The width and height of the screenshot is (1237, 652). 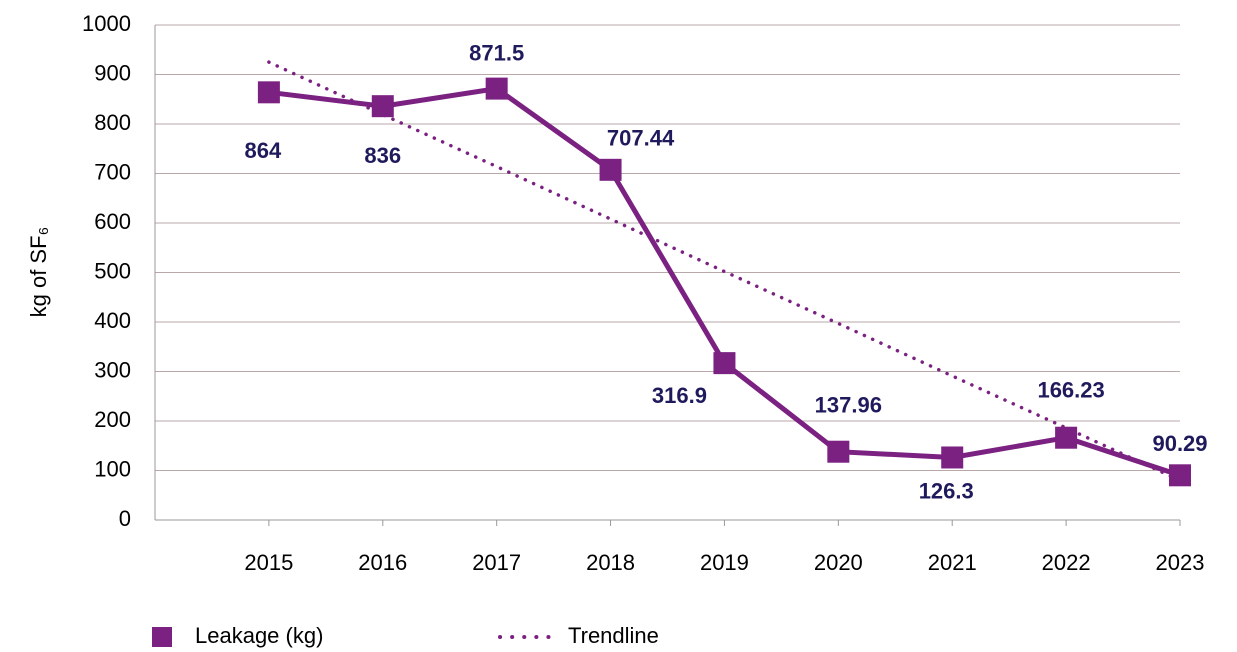 I want to click on legend-label: Trendline, so click(x=613, y=635).